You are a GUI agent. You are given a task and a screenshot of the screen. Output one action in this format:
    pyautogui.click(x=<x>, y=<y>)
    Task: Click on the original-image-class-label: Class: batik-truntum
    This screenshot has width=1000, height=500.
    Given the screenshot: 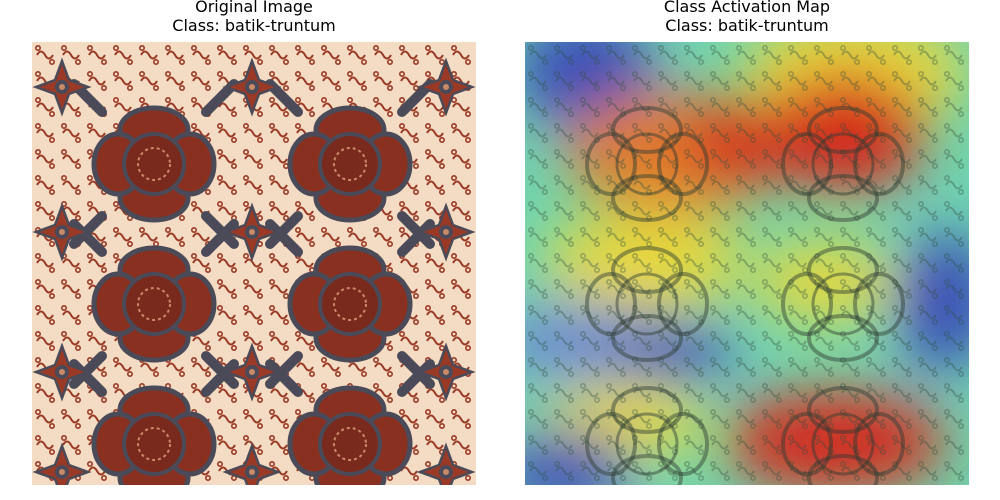 What is the action you would take?
    pyautogui.click(x=254, y=25)
    